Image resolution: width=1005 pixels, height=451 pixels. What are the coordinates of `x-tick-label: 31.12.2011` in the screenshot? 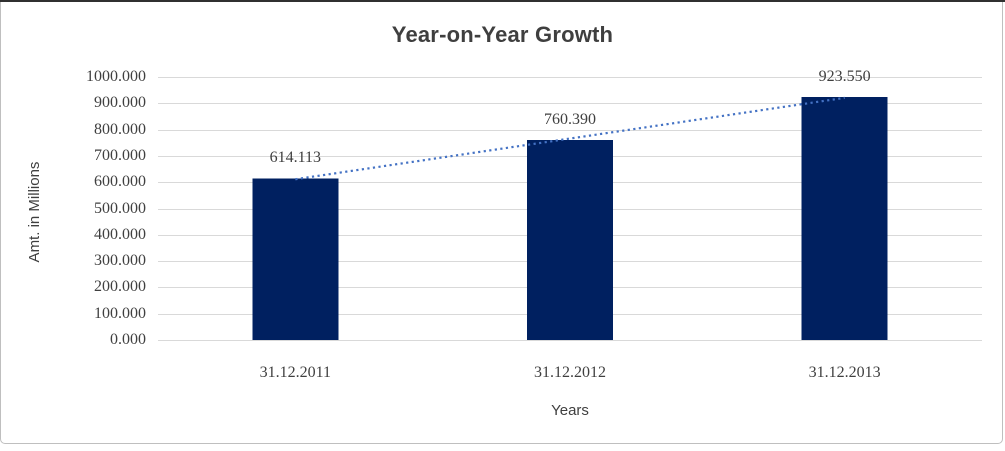 It's located at (295, 372).